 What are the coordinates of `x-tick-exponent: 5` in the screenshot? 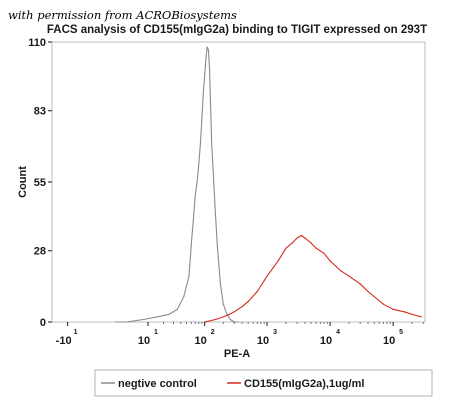 It's located at (401, 332).